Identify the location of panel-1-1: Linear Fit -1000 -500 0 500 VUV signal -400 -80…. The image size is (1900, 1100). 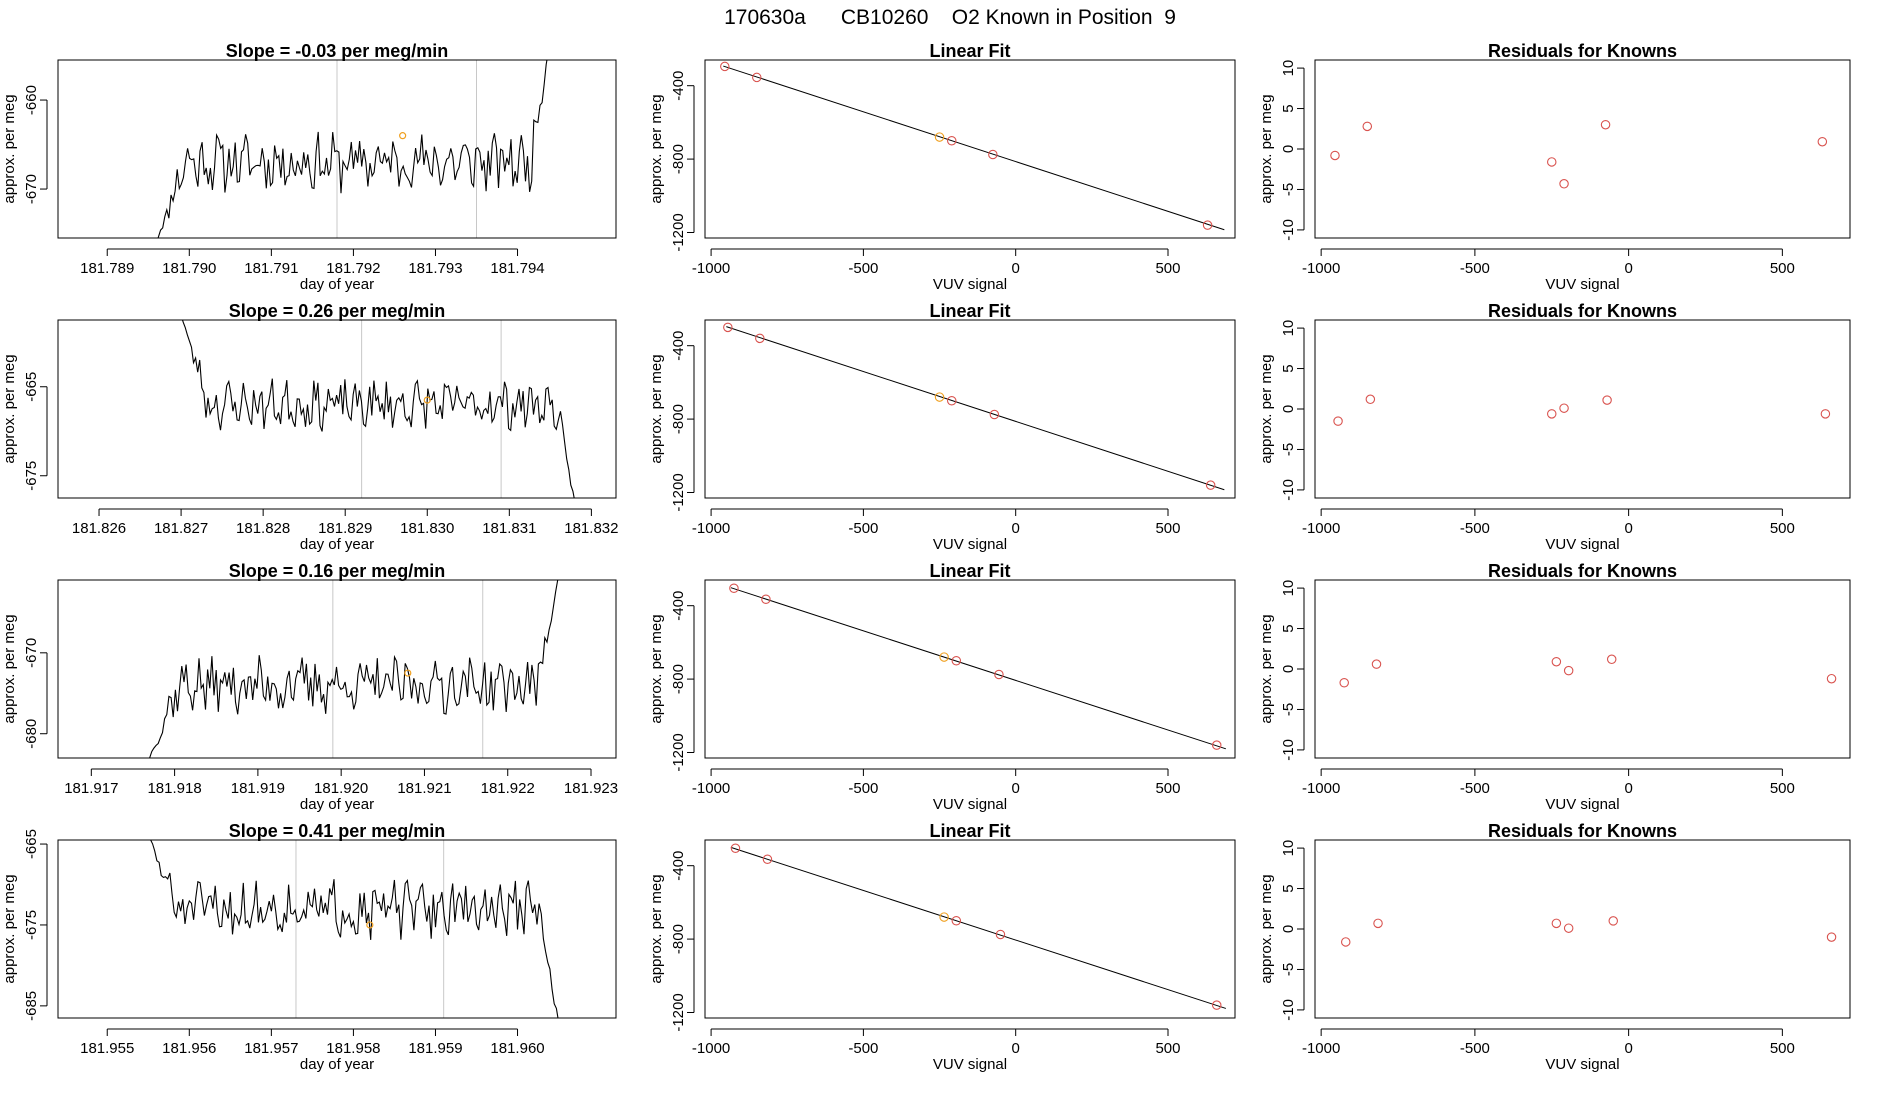
(942, 427).